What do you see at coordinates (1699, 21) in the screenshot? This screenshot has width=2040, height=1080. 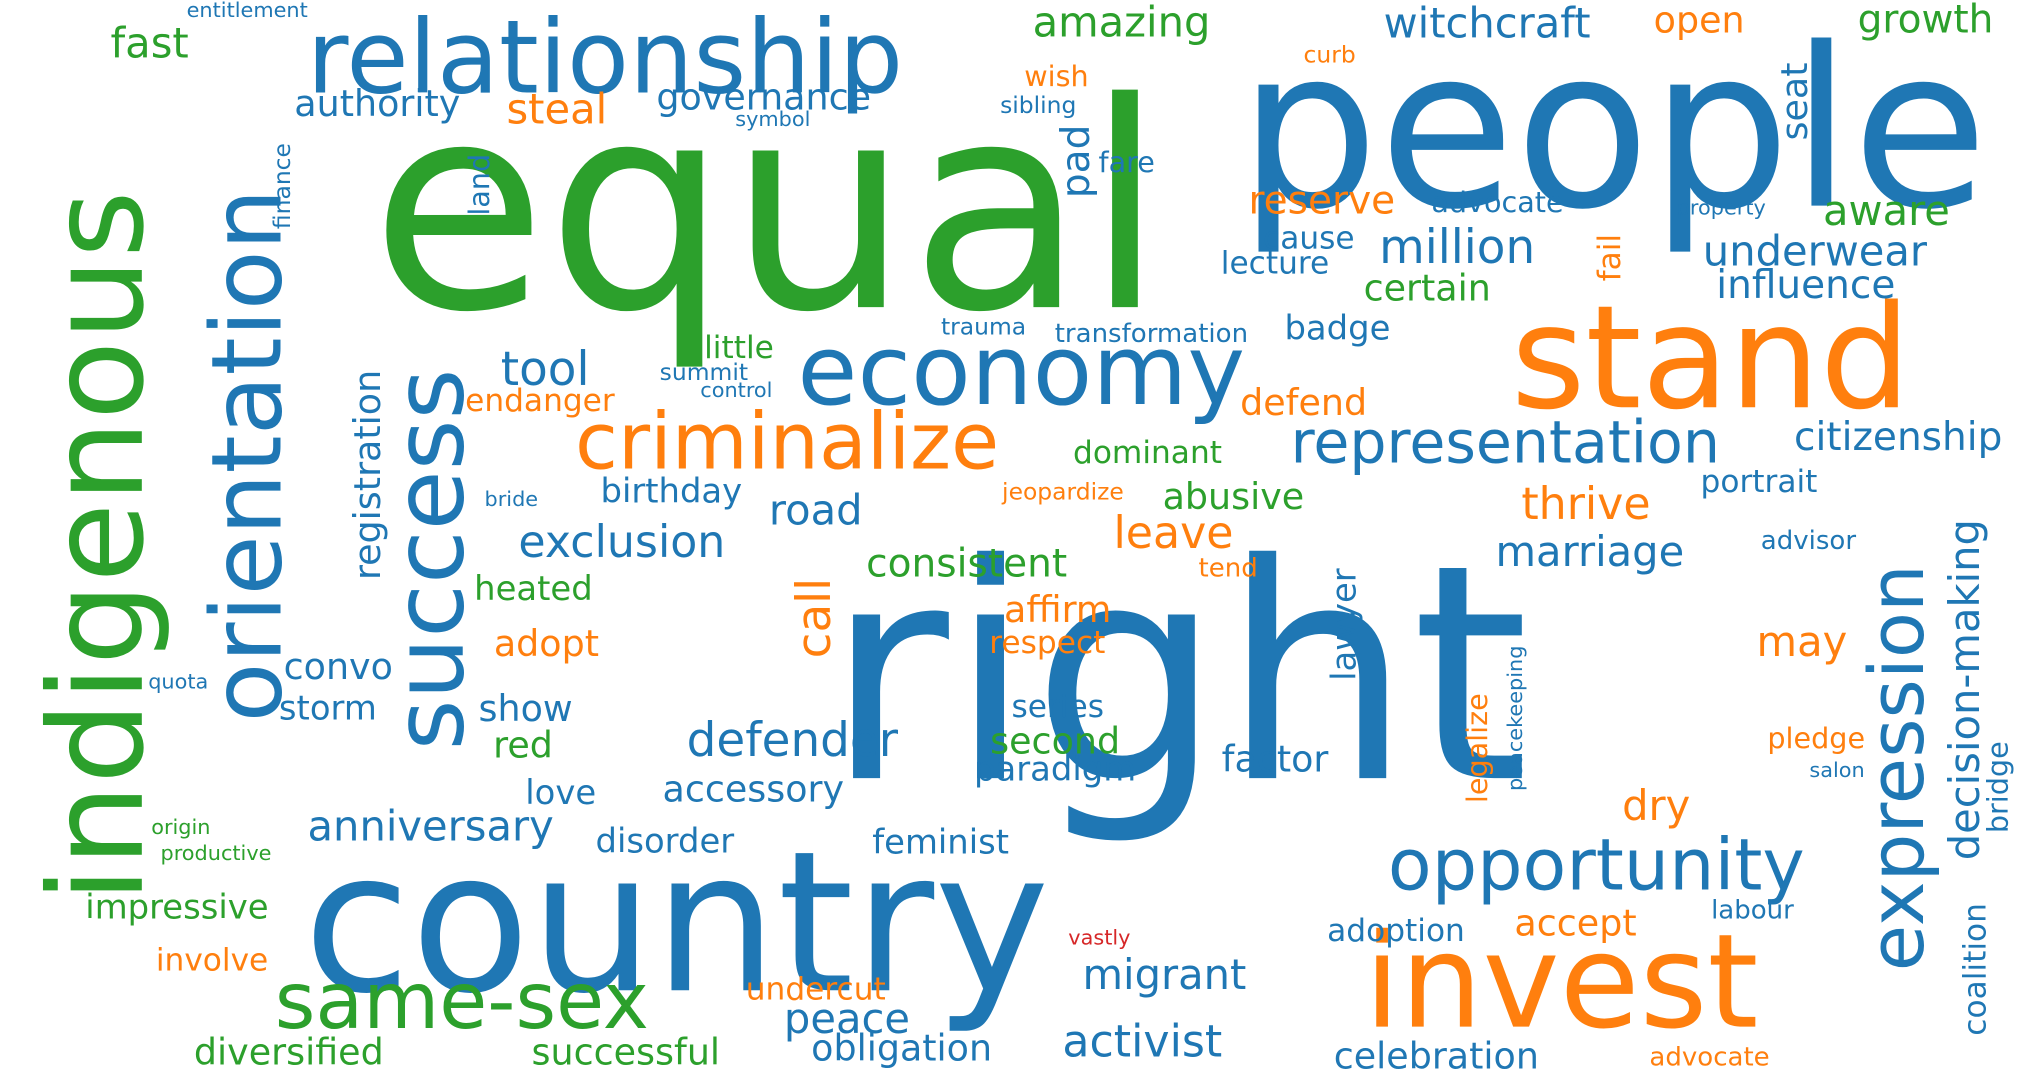 I see `word-open: open` at bounding box center [1699, 21].